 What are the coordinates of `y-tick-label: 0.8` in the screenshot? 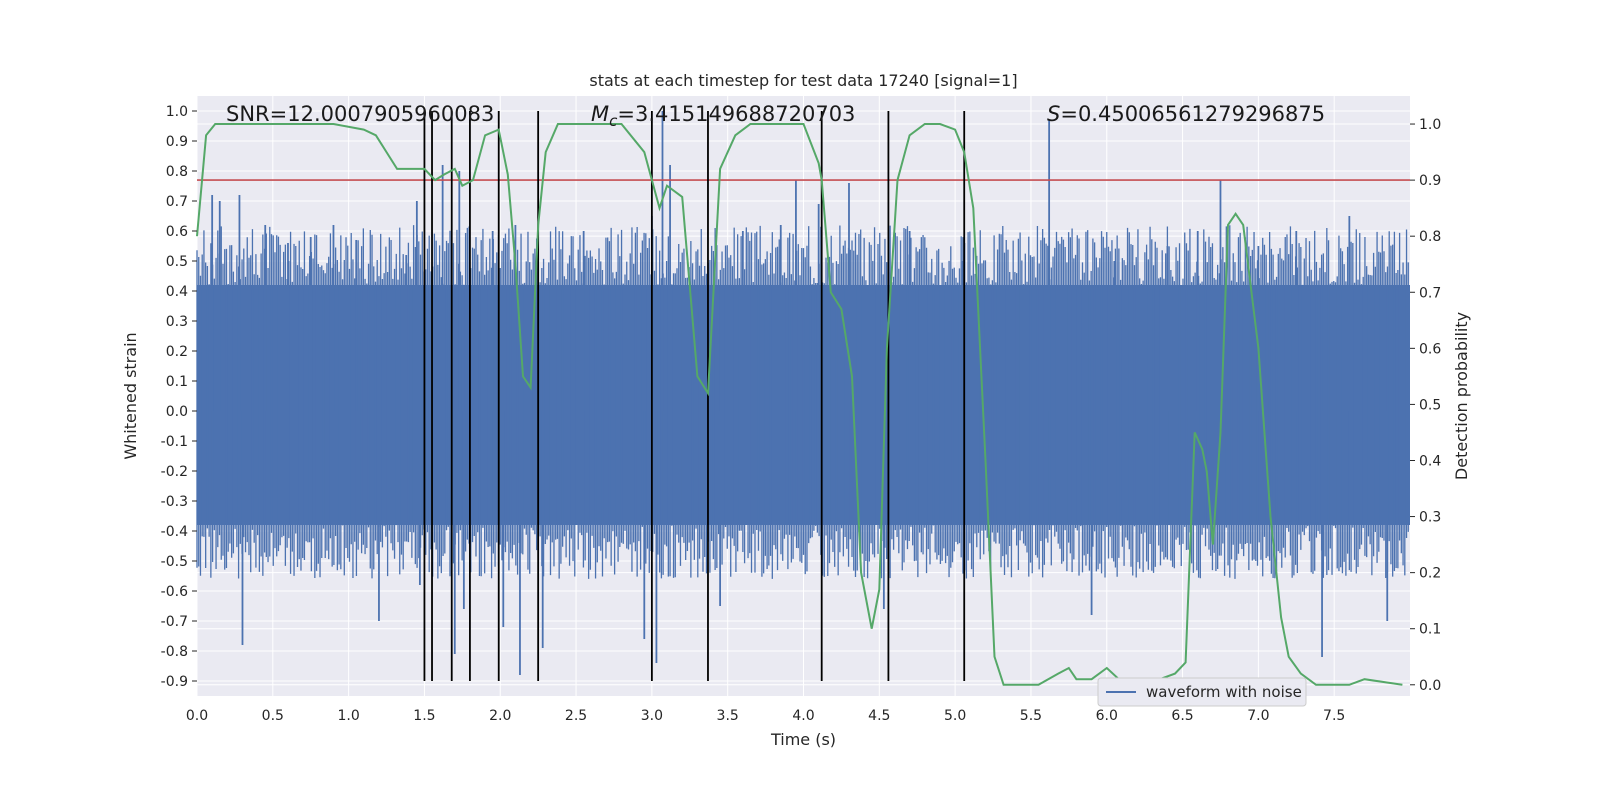 It's located at (177, 172).